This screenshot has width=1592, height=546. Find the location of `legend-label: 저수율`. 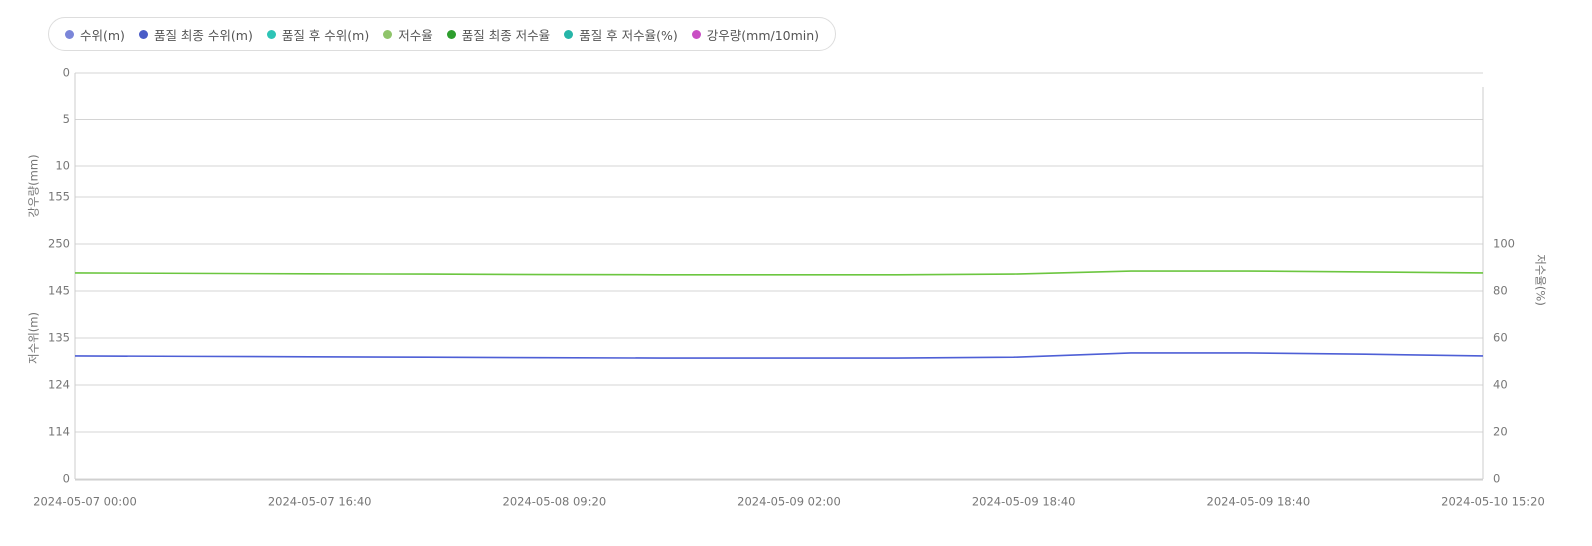

legend-label: 저수율 is located at coordinates (415, 35).